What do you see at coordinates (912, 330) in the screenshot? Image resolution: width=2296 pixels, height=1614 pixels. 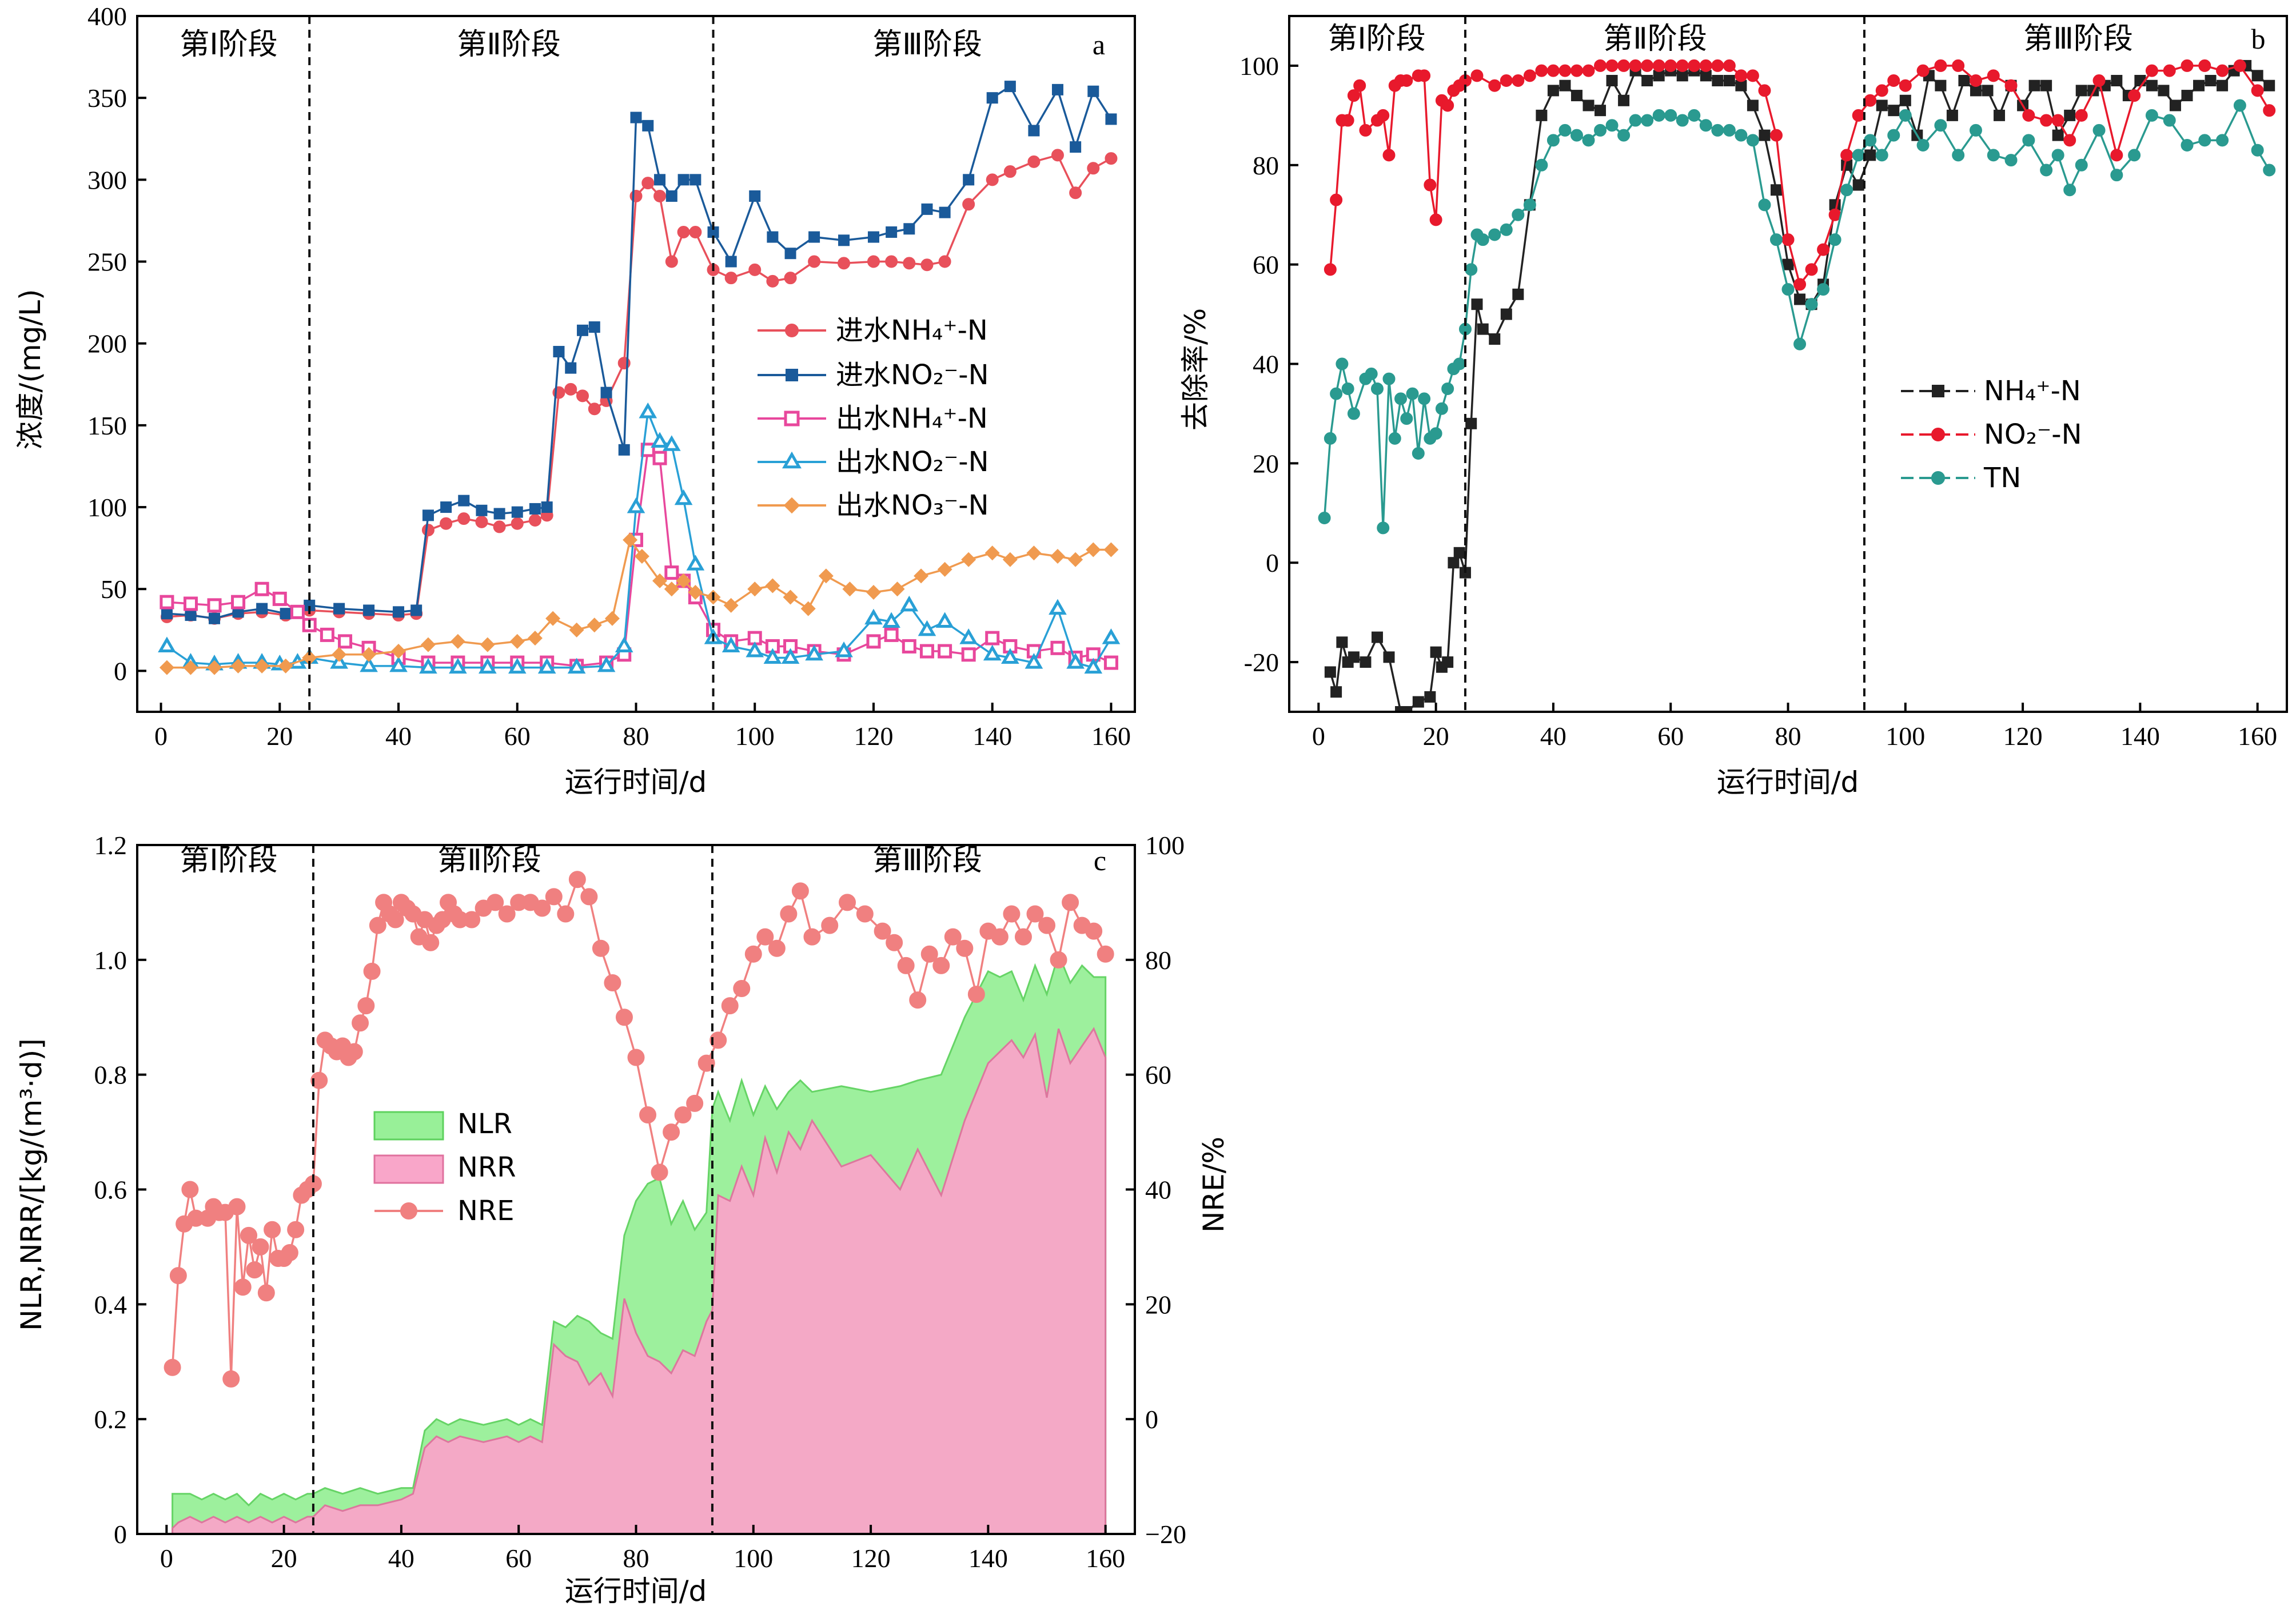 I see `legend-a-item-0: 进水NH₄⁺-N` at bounding box center [912, 330].